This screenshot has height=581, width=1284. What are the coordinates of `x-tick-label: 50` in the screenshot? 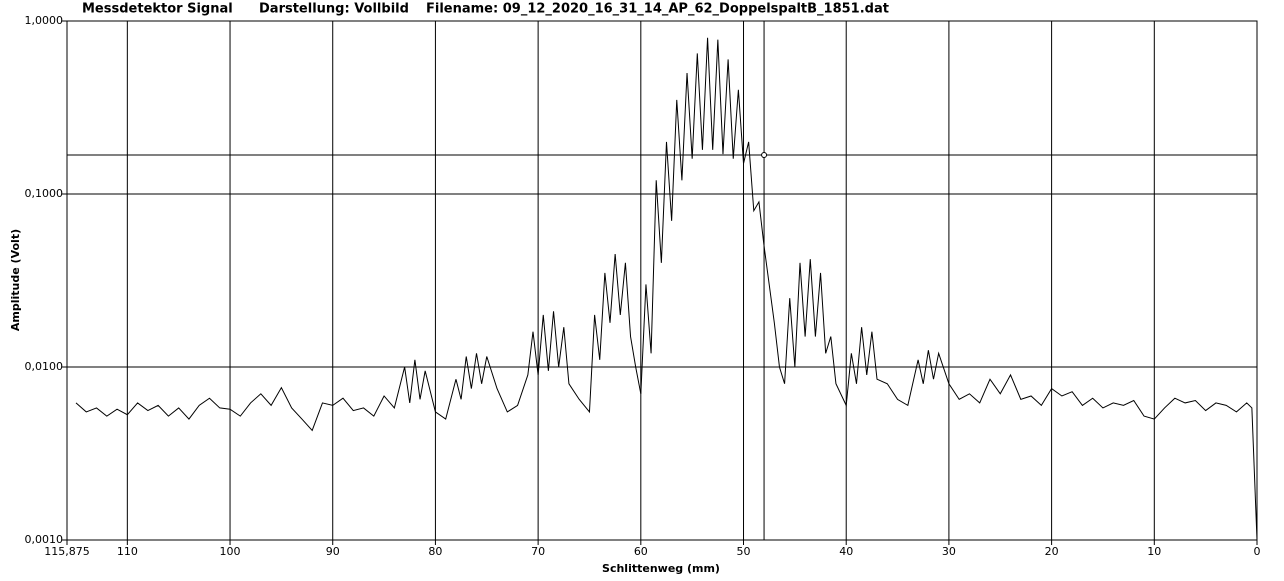 It's located at (744, 551).